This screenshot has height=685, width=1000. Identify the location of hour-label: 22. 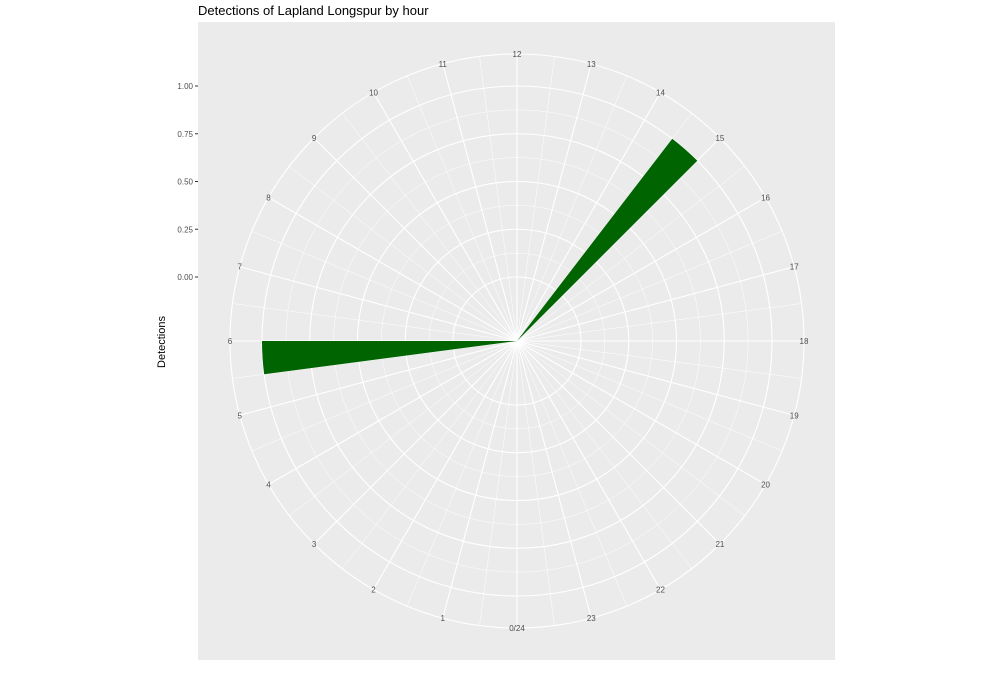
(660, 590).